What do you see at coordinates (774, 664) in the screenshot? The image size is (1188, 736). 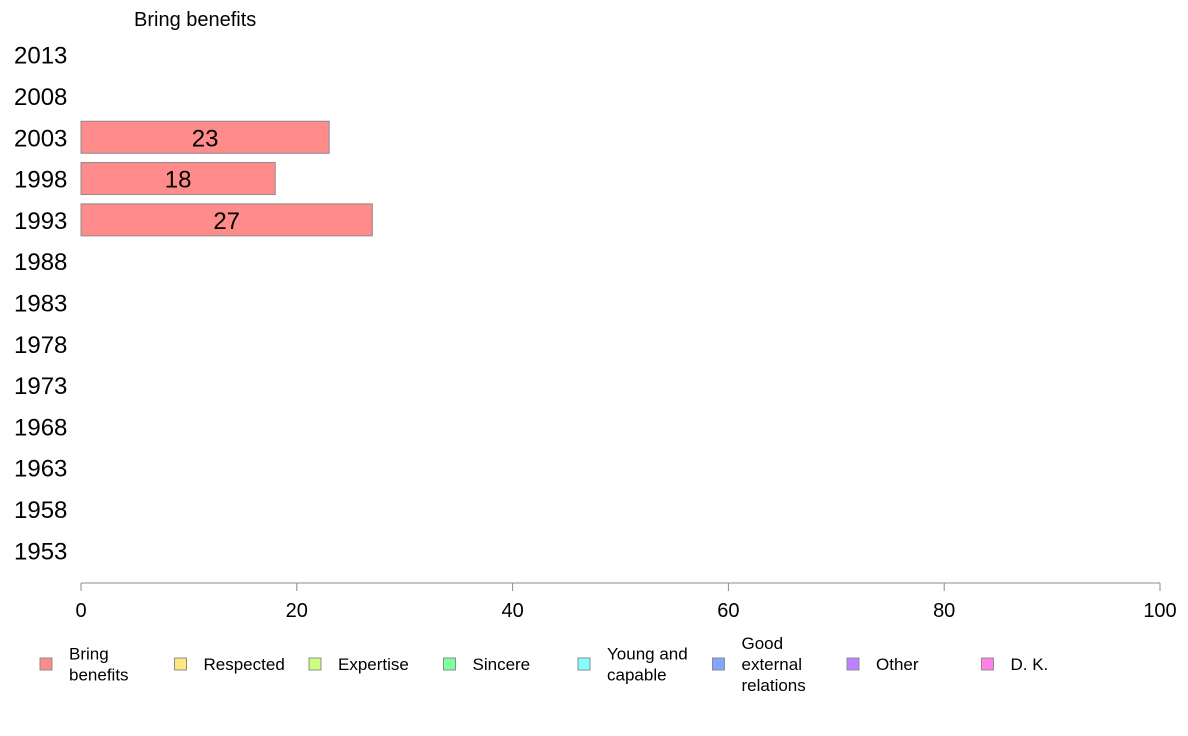 I see `legend-label: Good external relations` at bounding box center [774, 664].